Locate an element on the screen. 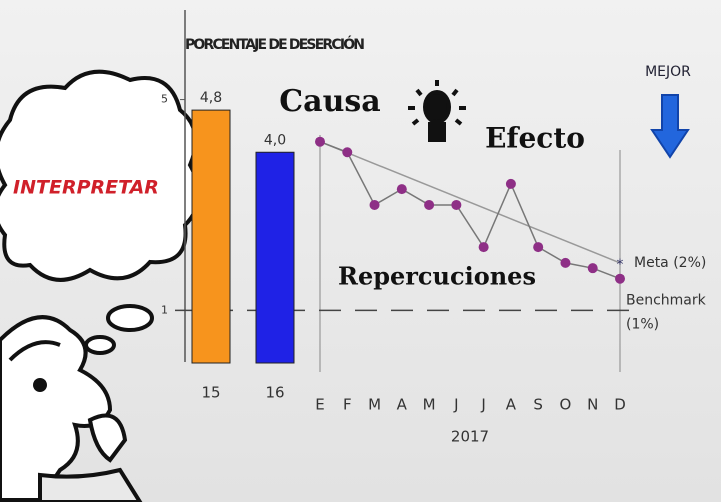 This screenshot has height=502, width=721. annotation: Causa is located at coordinates (329, 101).